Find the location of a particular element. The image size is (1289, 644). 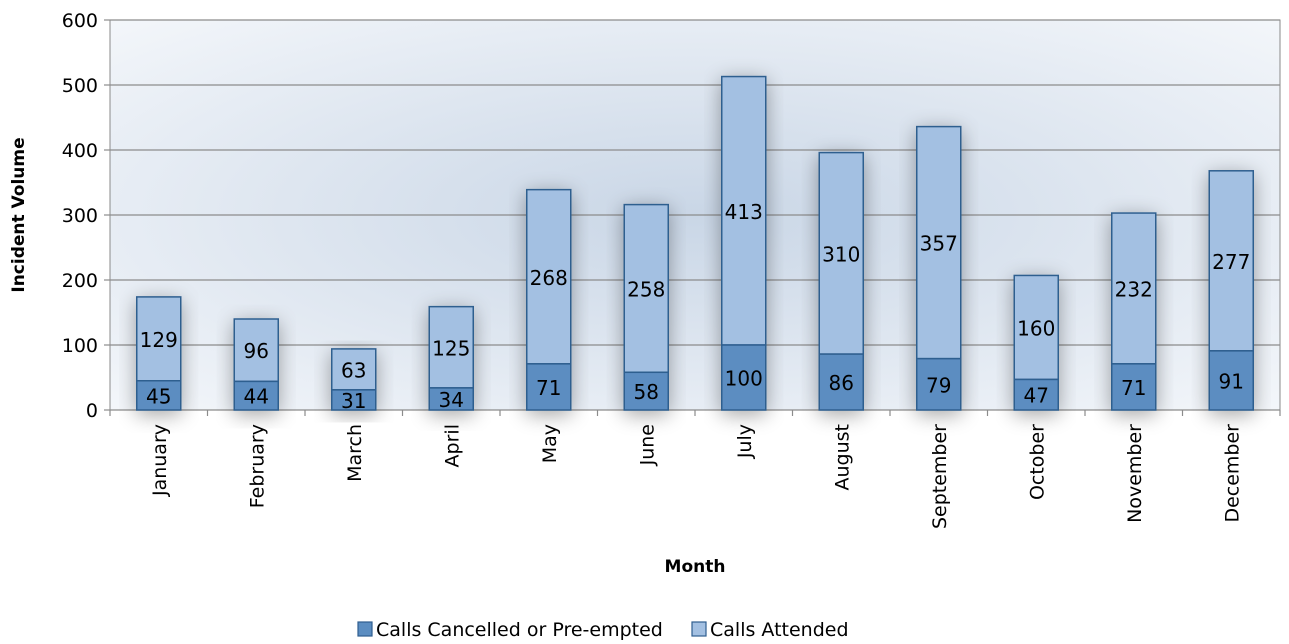

data-label-cancelled: 100 is located at coordinates (744, 379).